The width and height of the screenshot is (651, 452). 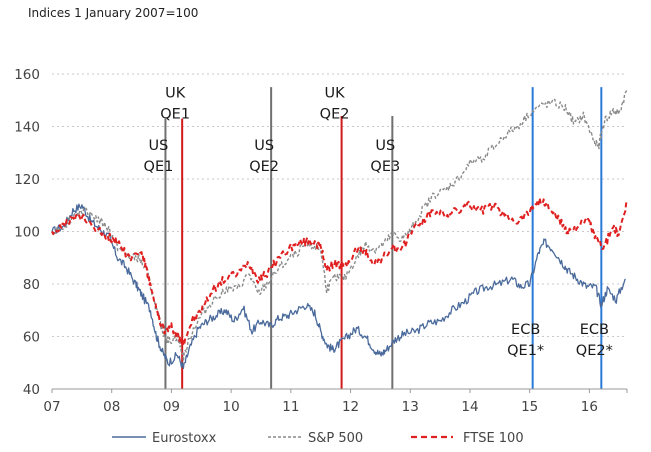 I want to click on x-tick-label: 12, so click(x=350, y=407).